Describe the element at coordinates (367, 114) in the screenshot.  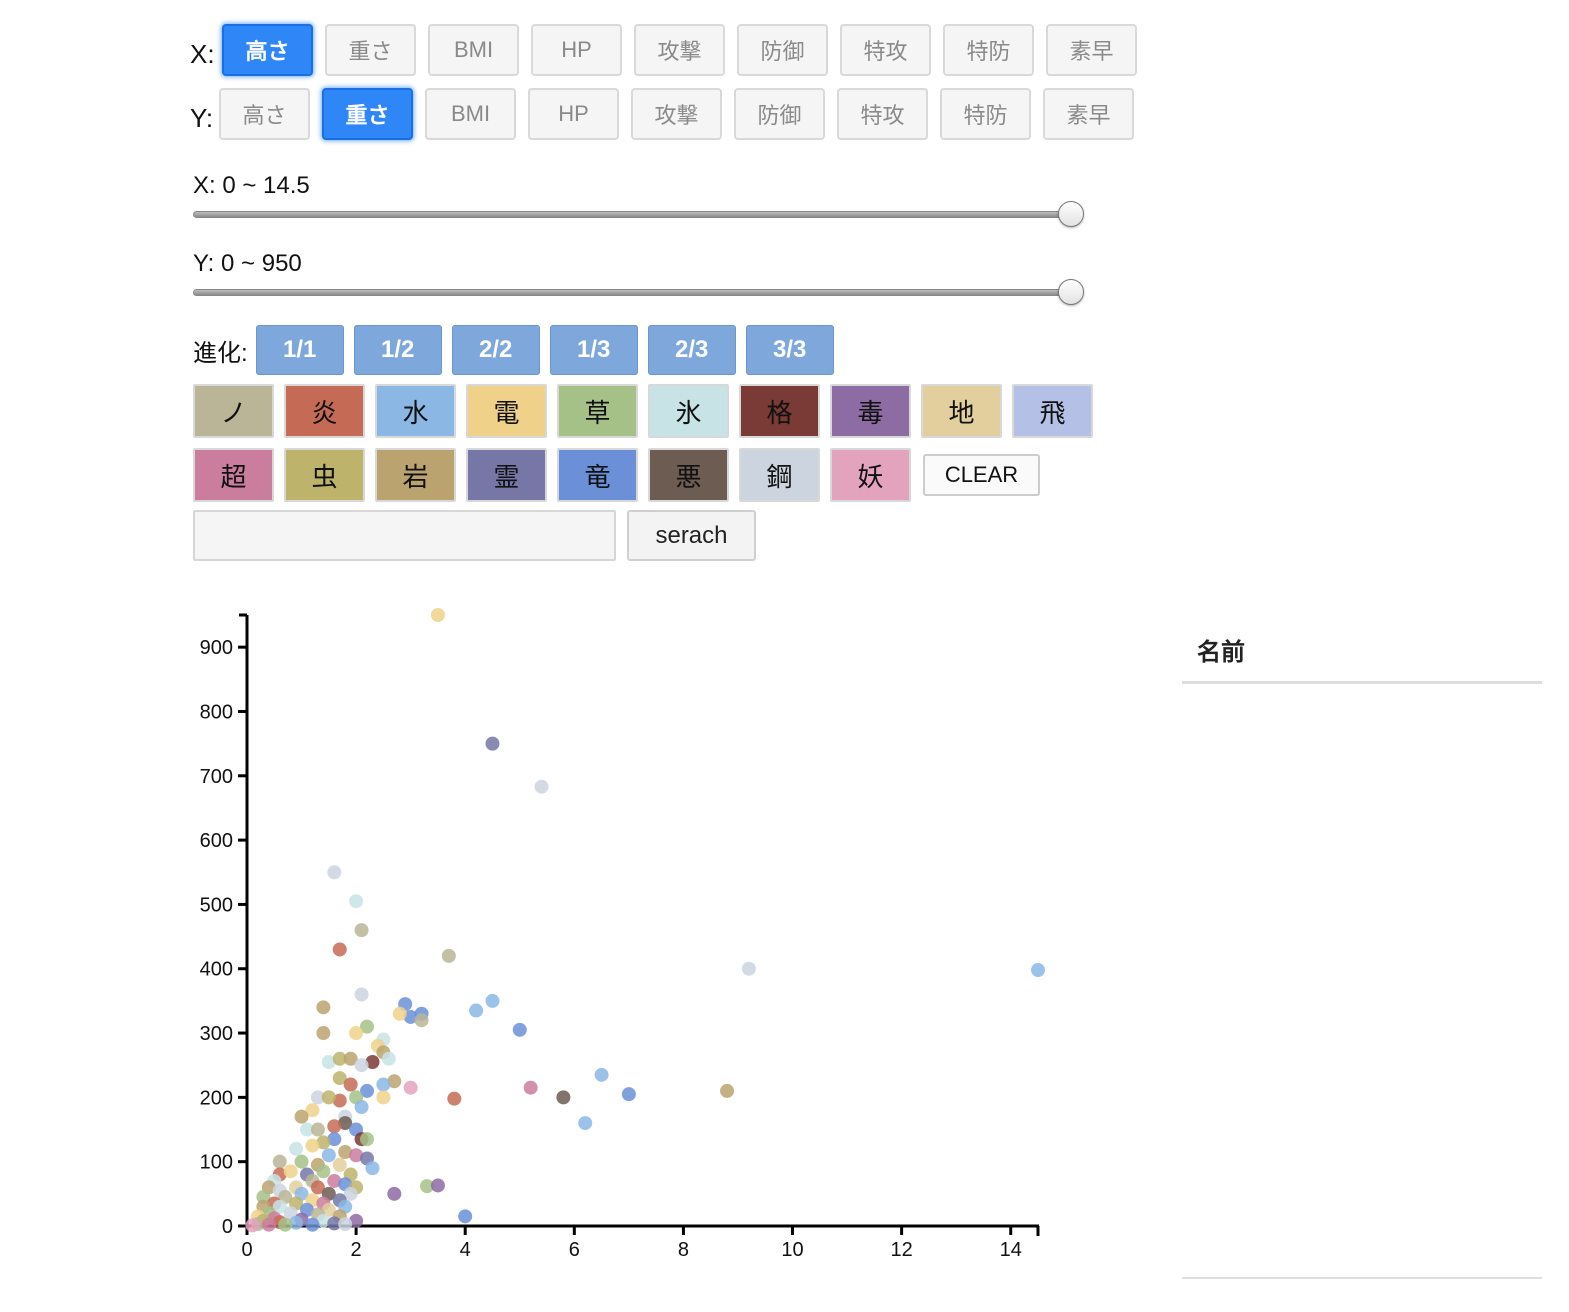
I see `y-axis-option-2: 重さ` at that location.